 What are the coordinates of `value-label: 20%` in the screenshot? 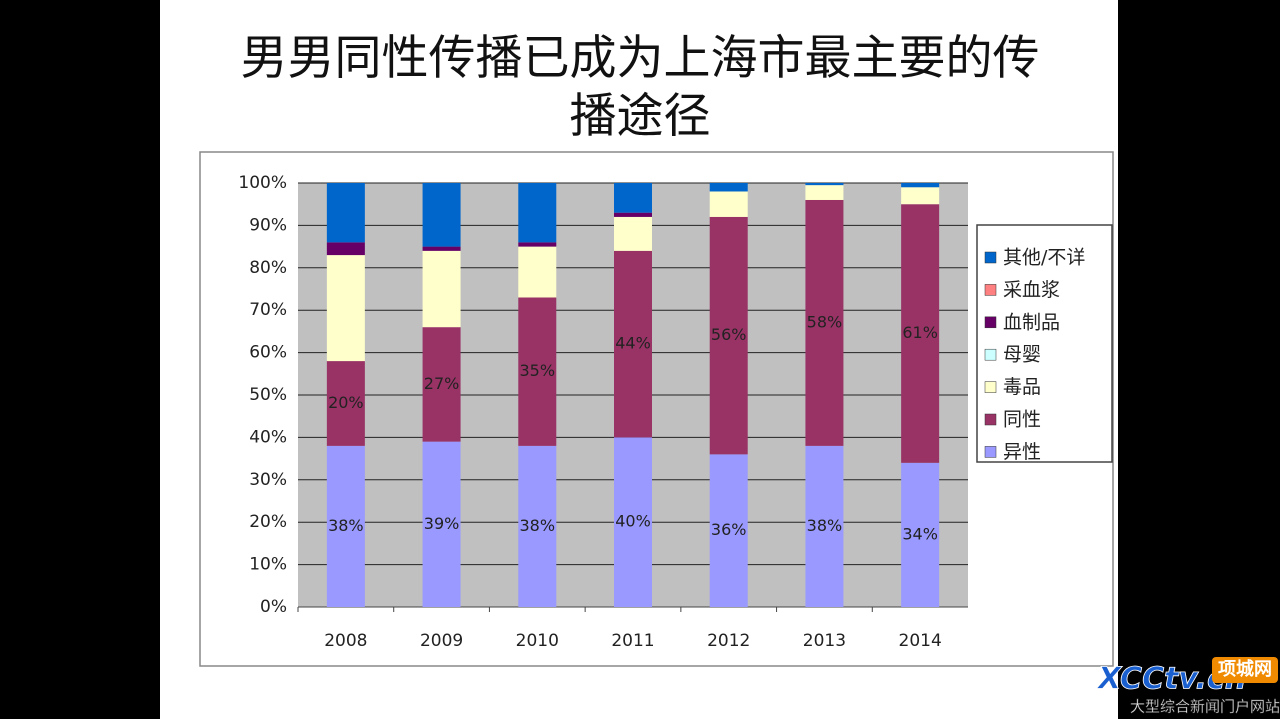 It's located at (346, 402).